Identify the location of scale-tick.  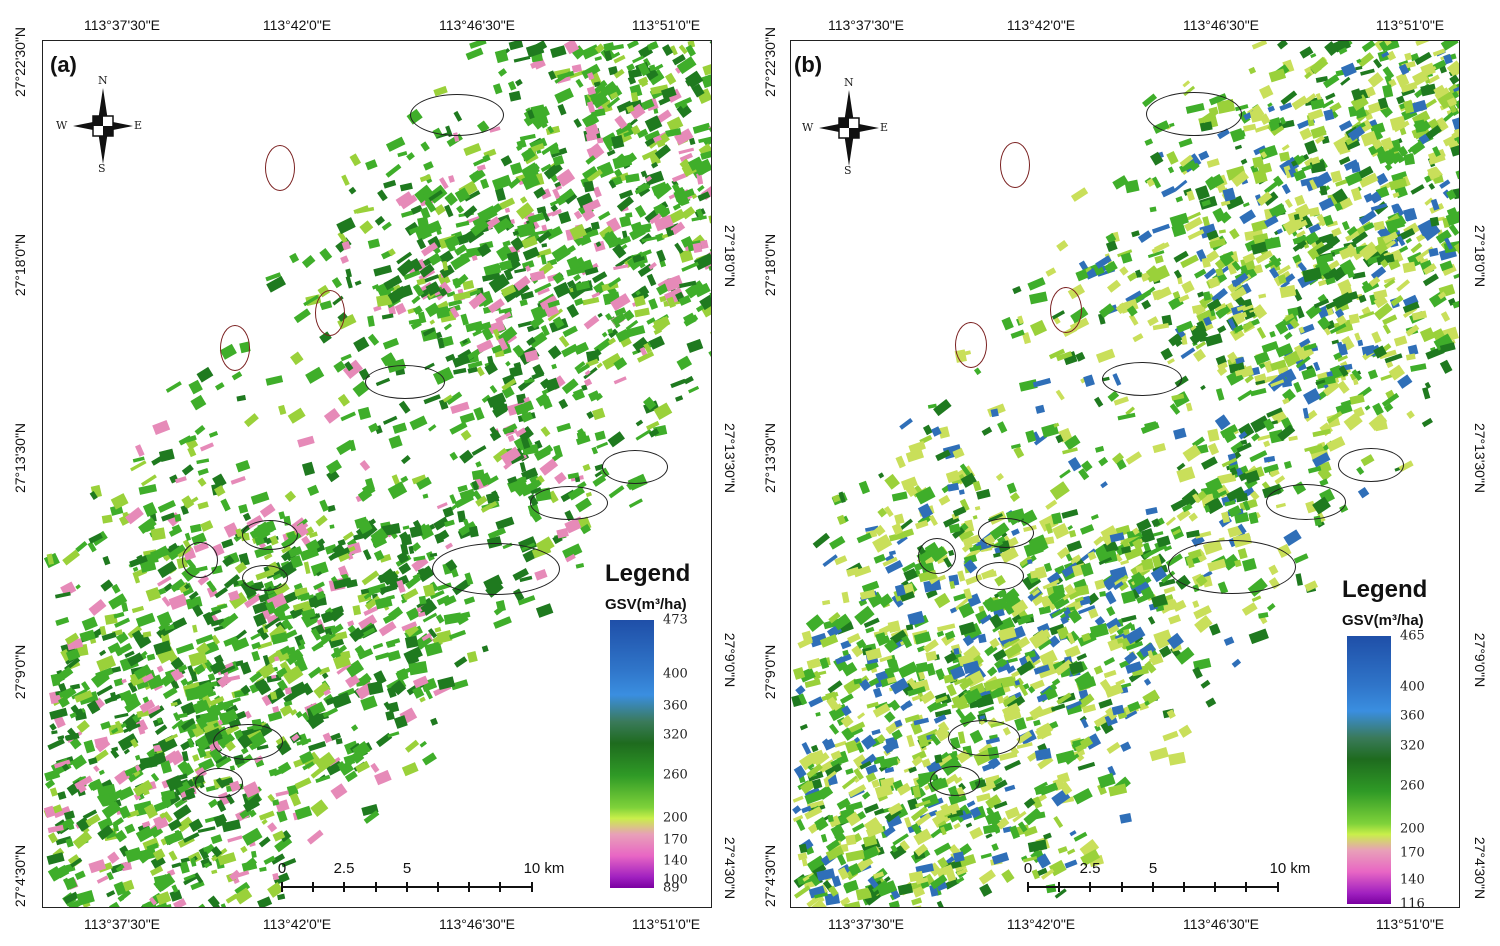
(344, 887).